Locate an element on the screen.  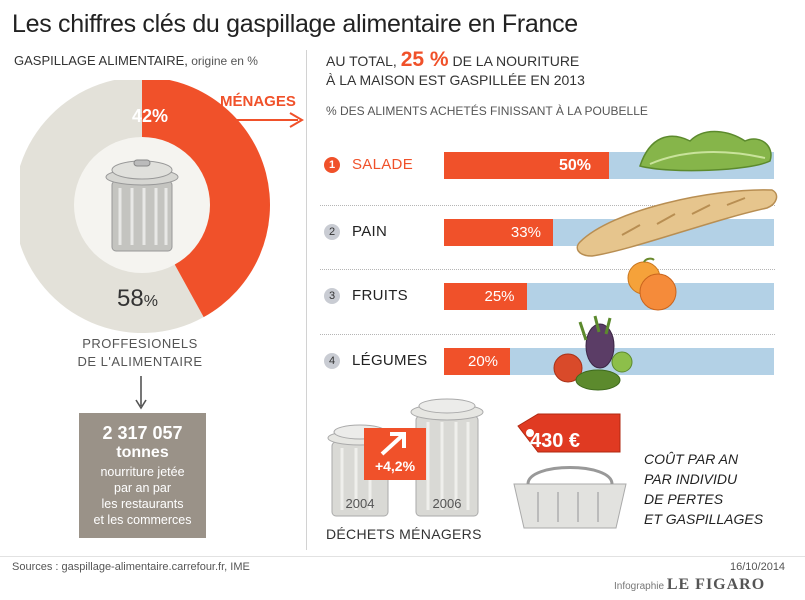
price-value: 430 € is located at coordinates (555, 441).